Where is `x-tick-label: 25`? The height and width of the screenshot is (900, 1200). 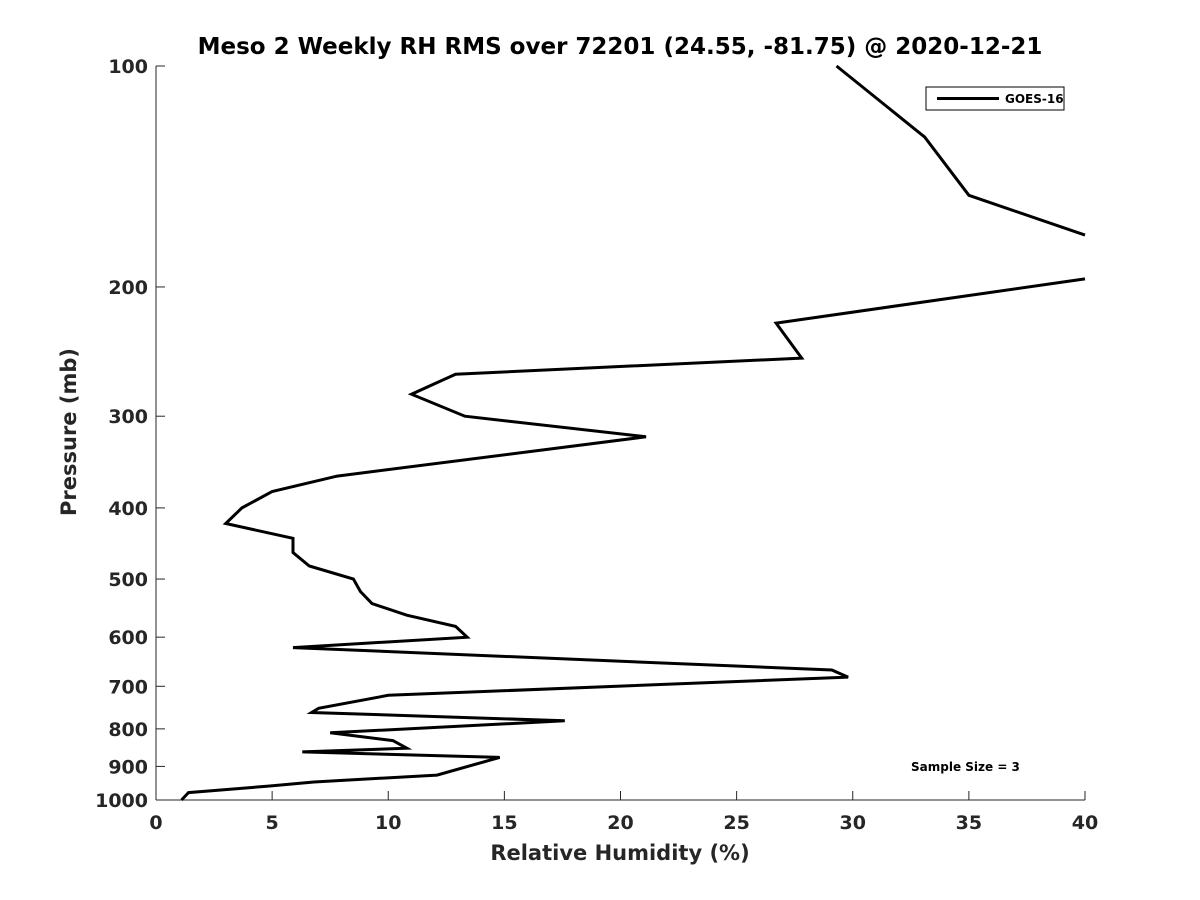
x-tick-label: 25 is located at coordinates (736, 823).